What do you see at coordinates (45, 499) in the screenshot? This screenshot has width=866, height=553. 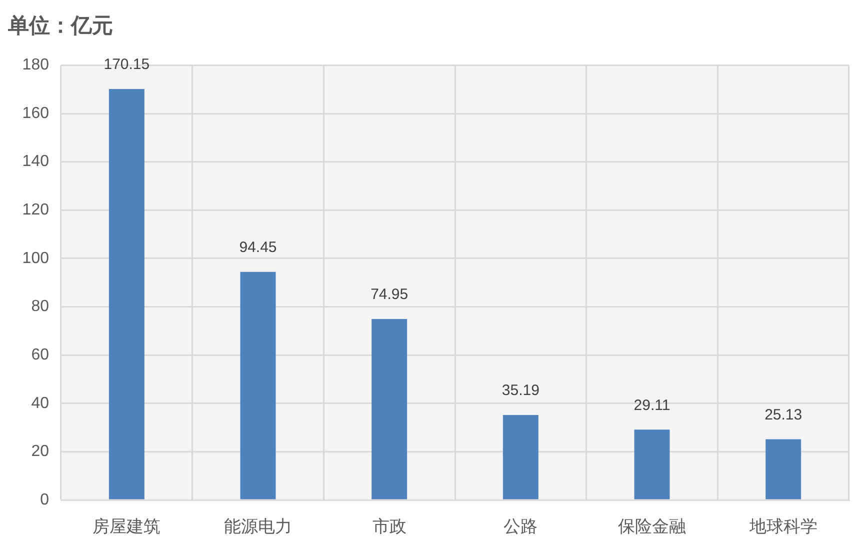 I see `y-tick-label: 0` at bounding box center [45, 499].